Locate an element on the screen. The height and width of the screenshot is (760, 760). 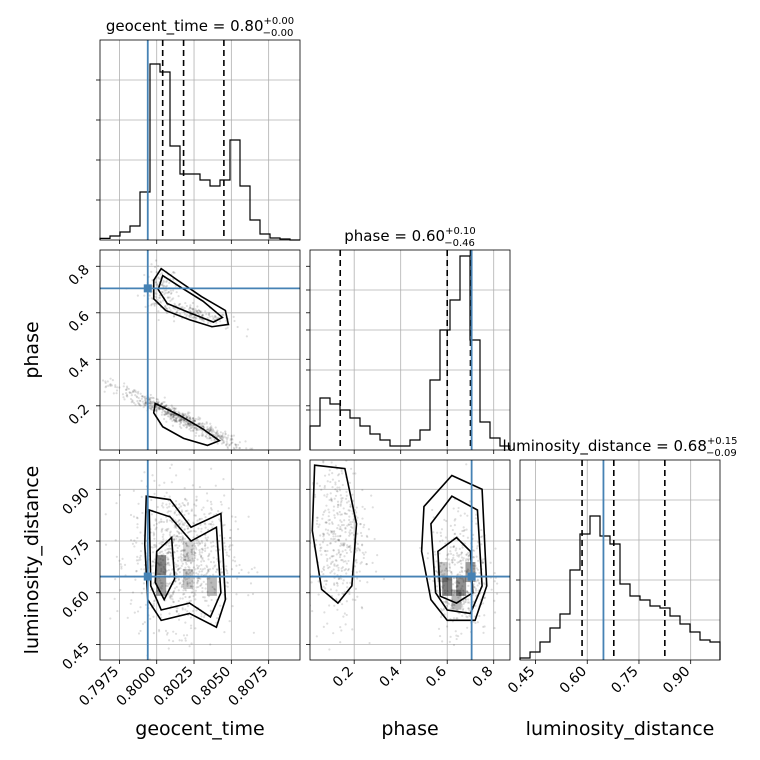
x-tick-label: 0.4 is located at coordinates (389, 676).